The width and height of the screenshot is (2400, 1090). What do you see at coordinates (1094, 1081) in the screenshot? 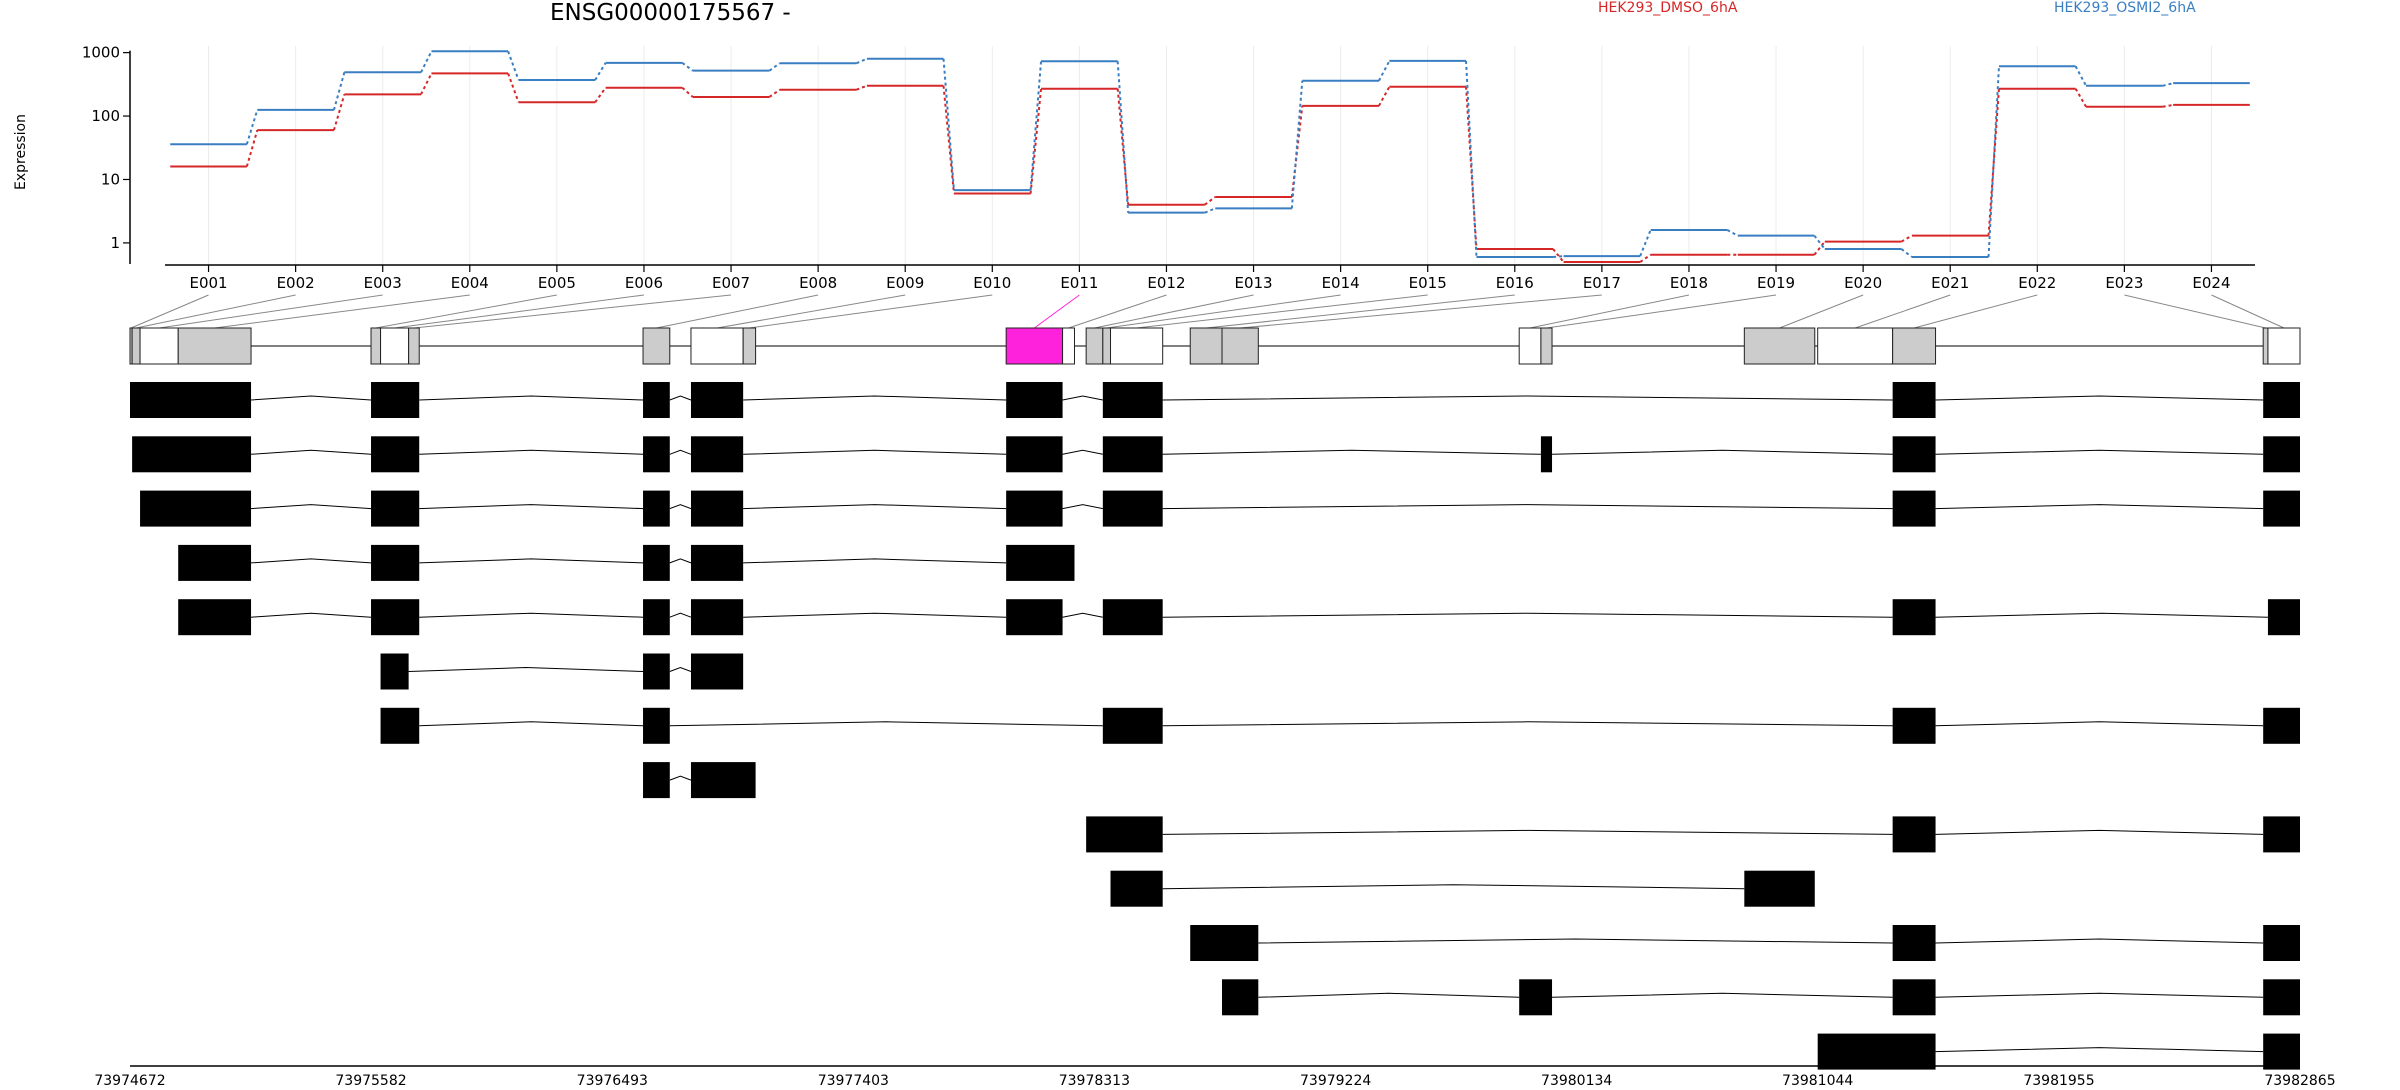
I see `genomic-tick-label: 73978313` at bounding box center [1094, 1081].